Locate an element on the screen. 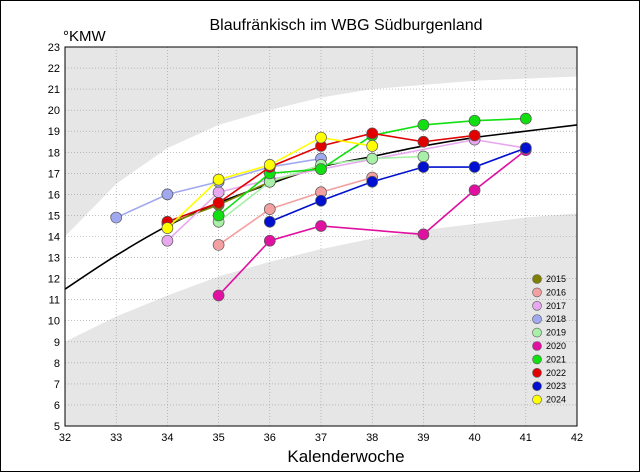 This screenshot has height=473, width=640. x-tick-label: 38 is located at coordinates (372, 438).